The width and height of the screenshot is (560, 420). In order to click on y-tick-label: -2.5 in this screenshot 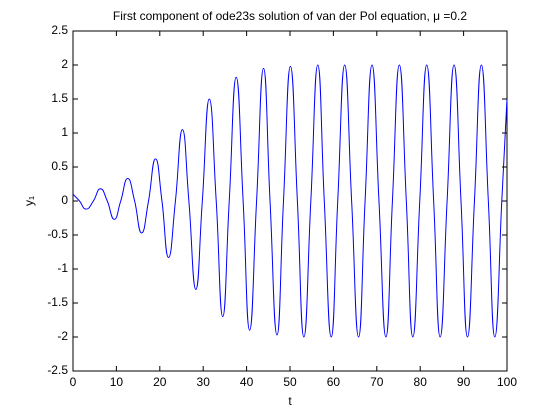, I will do `click(57, 370)`.